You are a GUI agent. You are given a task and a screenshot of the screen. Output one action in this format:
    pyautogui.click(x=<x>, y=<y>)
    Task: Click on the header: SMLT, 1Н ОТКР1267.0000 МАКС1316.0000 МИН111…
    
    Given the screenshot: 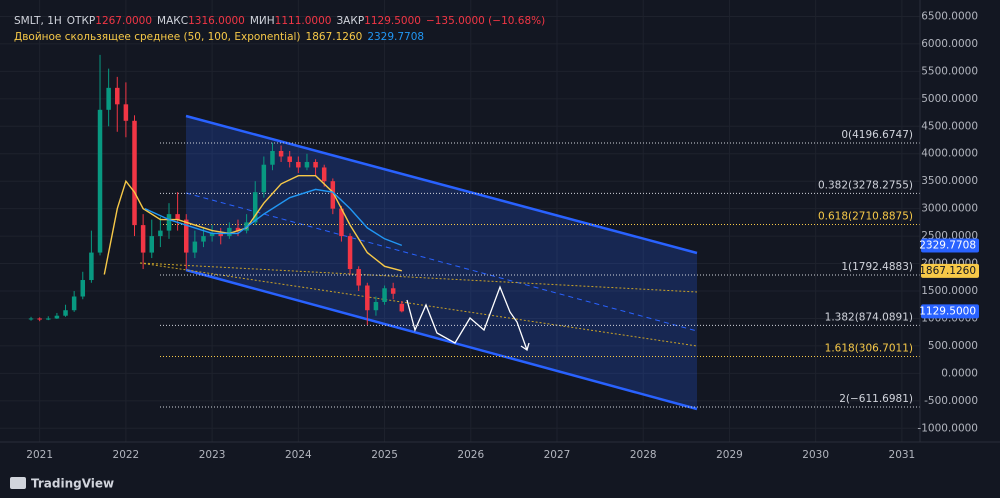 What is the action you would take?
    pyautogui.click(x=279, y=21)
    